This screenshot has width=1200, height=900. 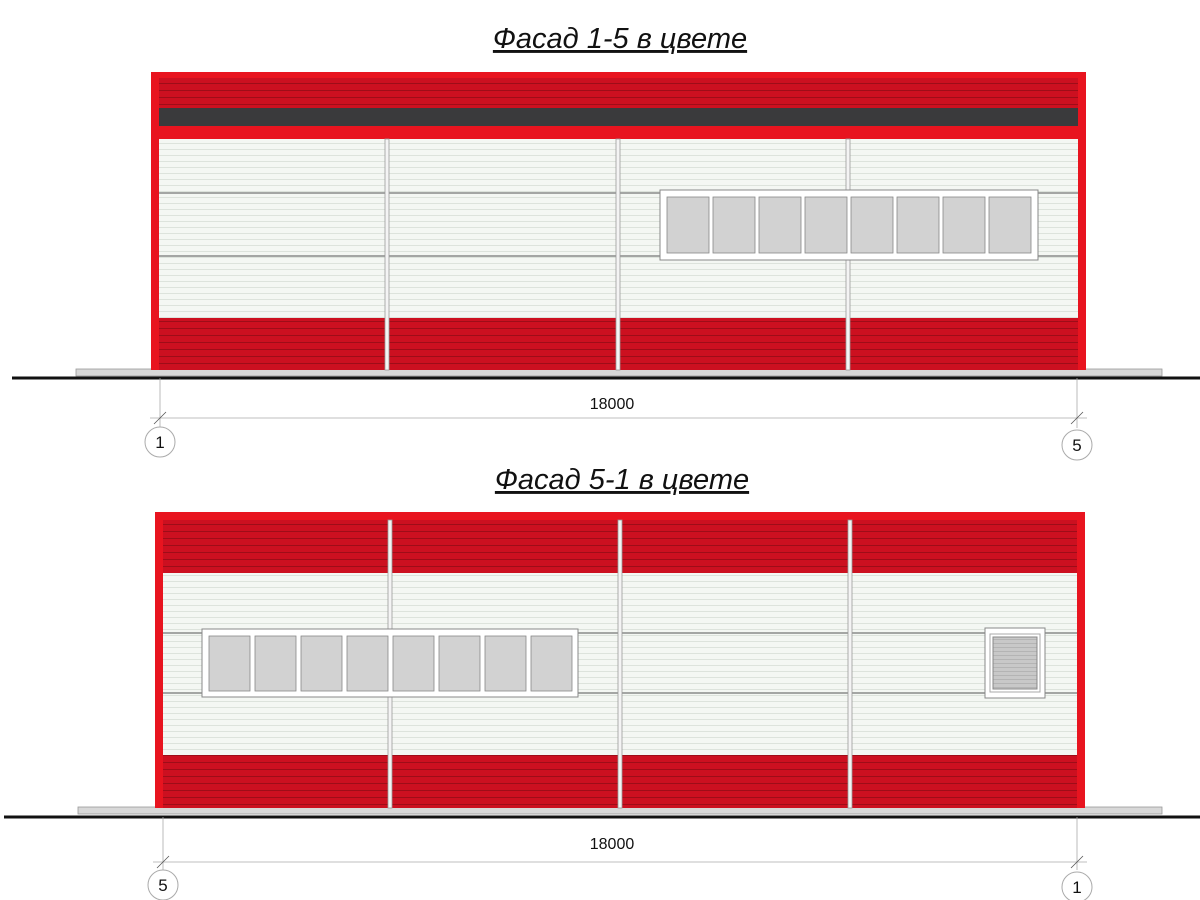 I want to click on axis-label-left: 5, so click(x=162, y=885).